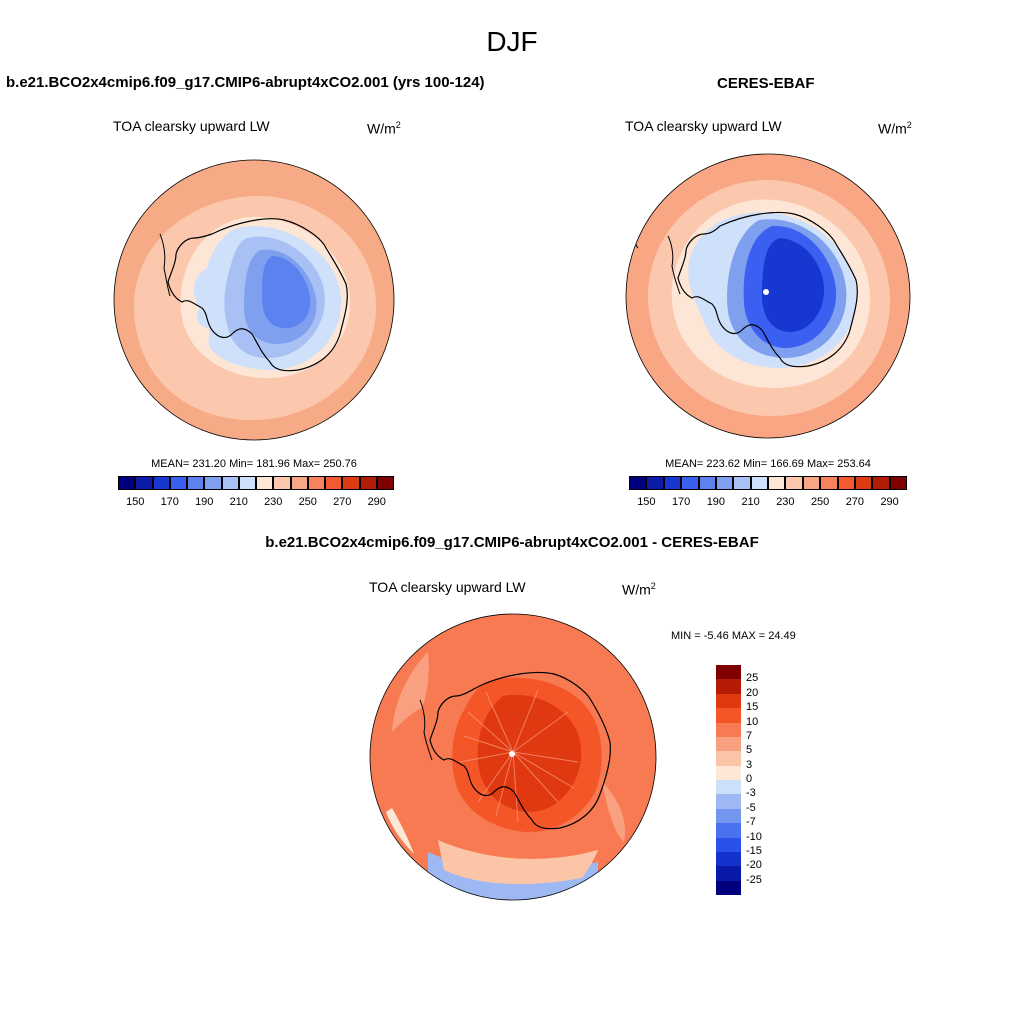 The width and height of the screenshot is (1024, 1024). What do you see at coordinates (254, 464) in the screenshot?
I see `model-stats: MEAN= 231.20 Min= 181.96 Max= 250.76` at bounding box center [254, 464].